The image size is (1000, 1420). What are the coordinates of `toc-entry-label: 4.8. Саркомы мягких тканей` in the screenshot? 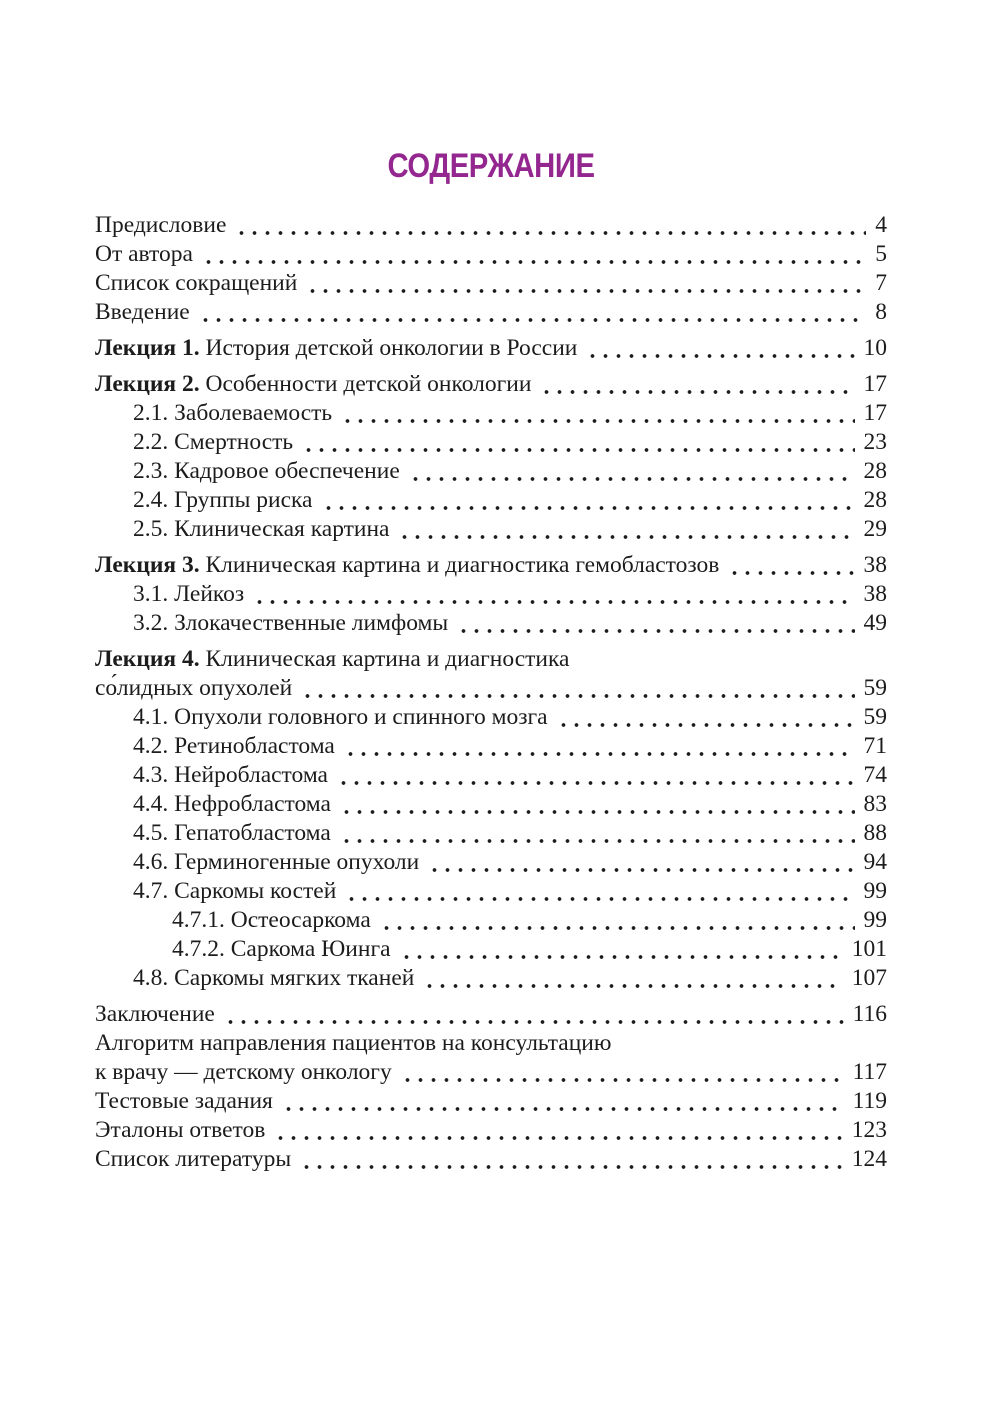 It's located at (273, 978).